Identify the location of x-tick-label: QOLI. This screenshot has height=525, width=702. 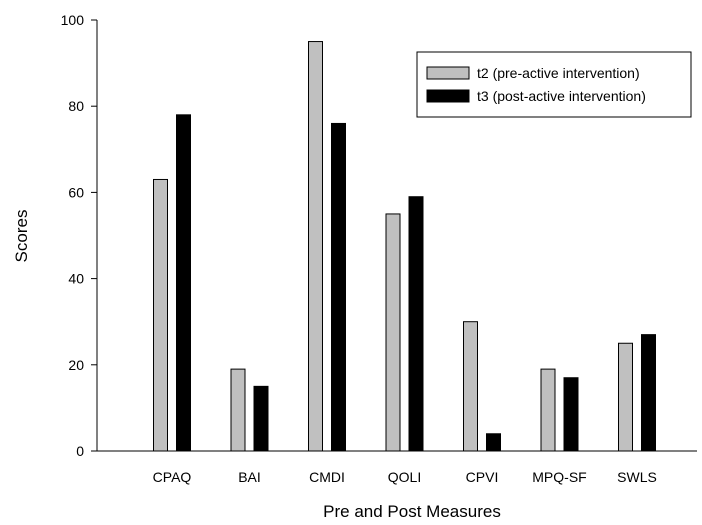
(404, 477).